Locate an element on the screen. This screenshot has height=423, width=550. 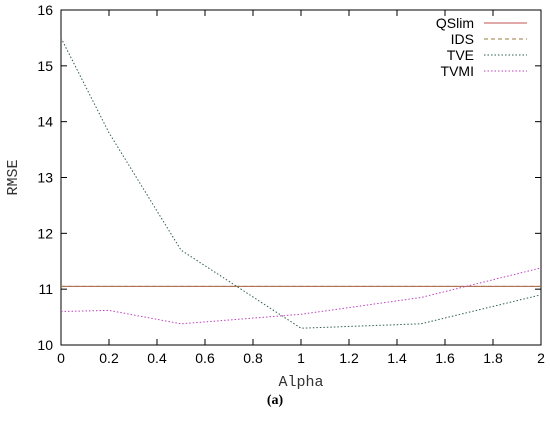
x-tick-label: 0.8 is located at coordinates (253, 358).